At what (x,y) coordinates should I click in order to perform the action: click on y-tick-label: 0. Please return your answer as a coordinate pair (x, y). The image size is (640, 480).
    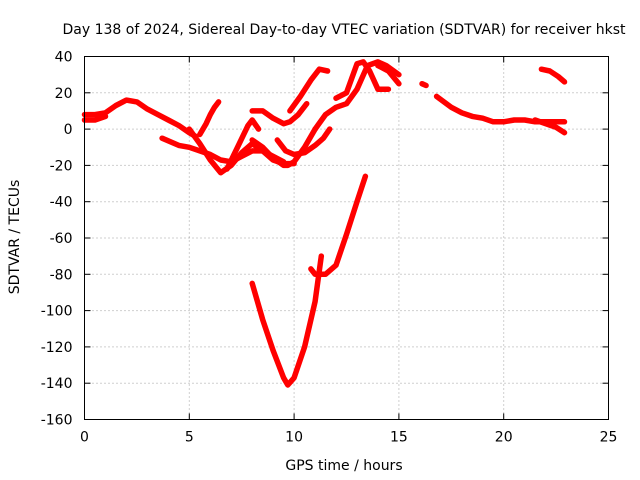
    Looking at the image, I should click on (68, 130).